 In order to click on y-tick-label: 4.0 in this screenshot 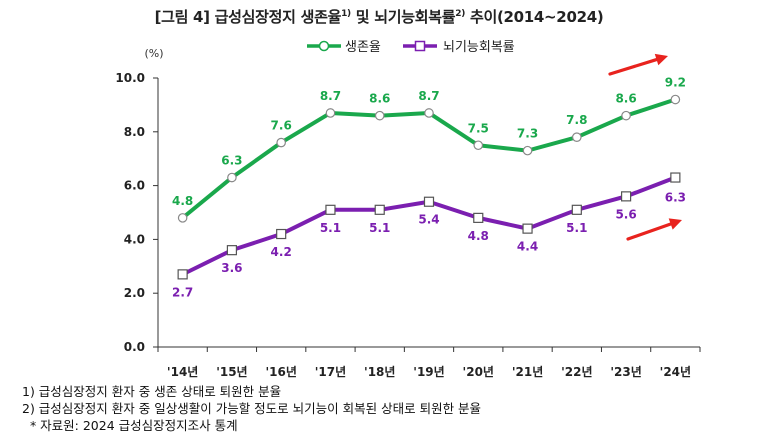, I will do `click(134, 239)`.